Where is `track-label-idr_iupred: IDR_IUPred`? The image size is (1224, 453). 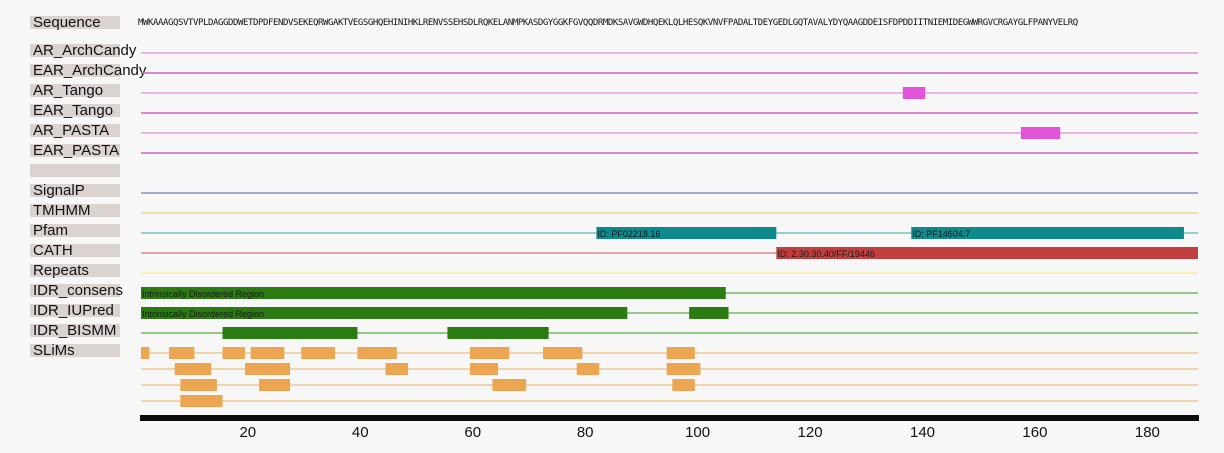 track-label-idr_iupred: IDR_IUPred is located at coordinates (79, 310).